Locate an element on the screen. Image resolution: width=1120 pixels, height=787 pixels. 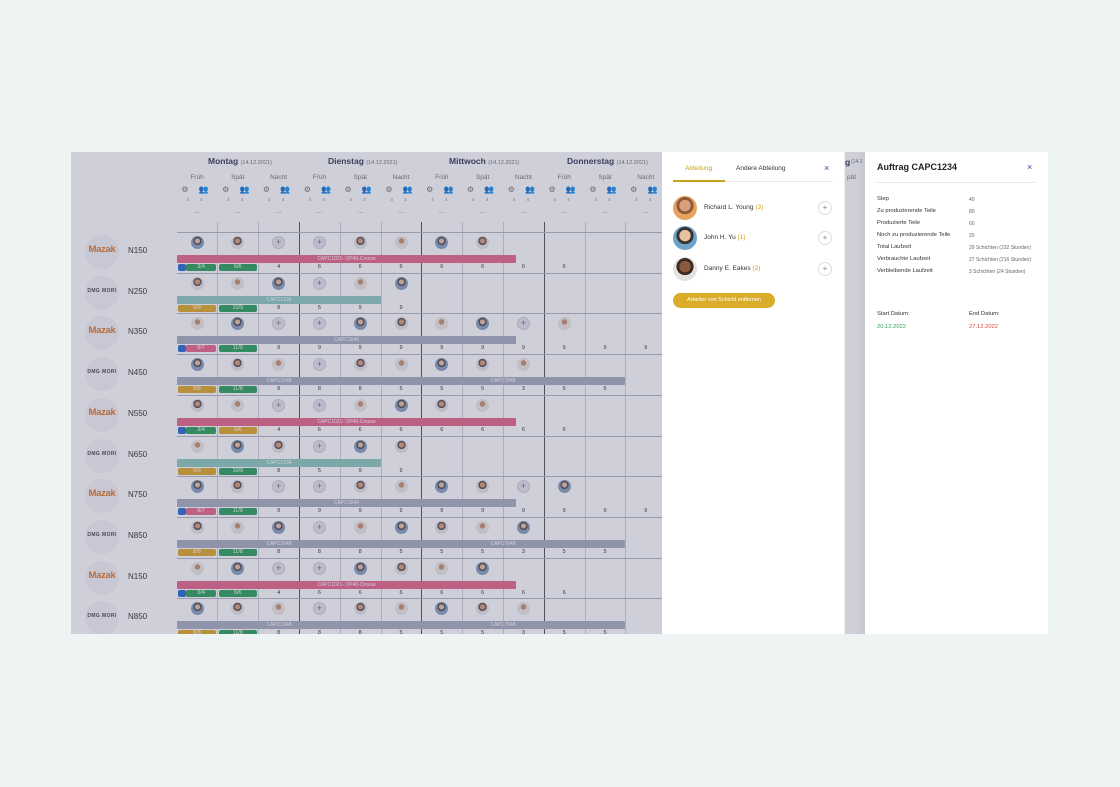
worker-item: Richard L. Young (3) + is located at coordinates (753, 208).